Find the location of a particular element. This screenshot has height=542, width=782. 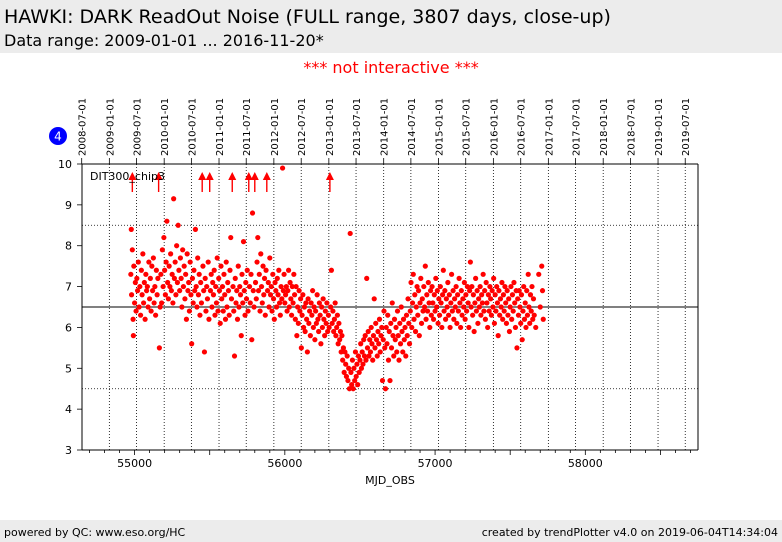

y-axis-ticks: 3 4 5 6 7 8 9 10 is located at coordinates (70, 307).